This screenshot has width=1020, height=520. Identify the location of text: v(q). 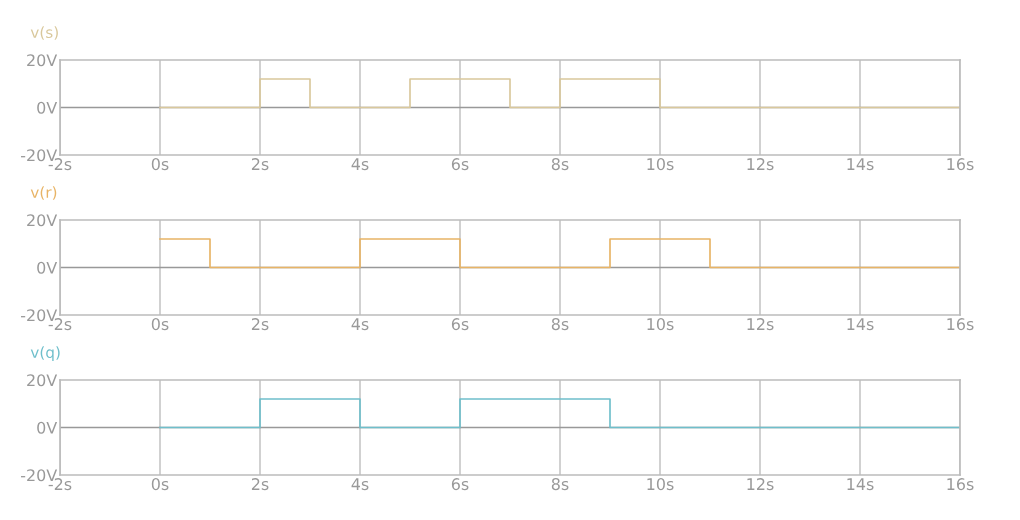
(45, 353).